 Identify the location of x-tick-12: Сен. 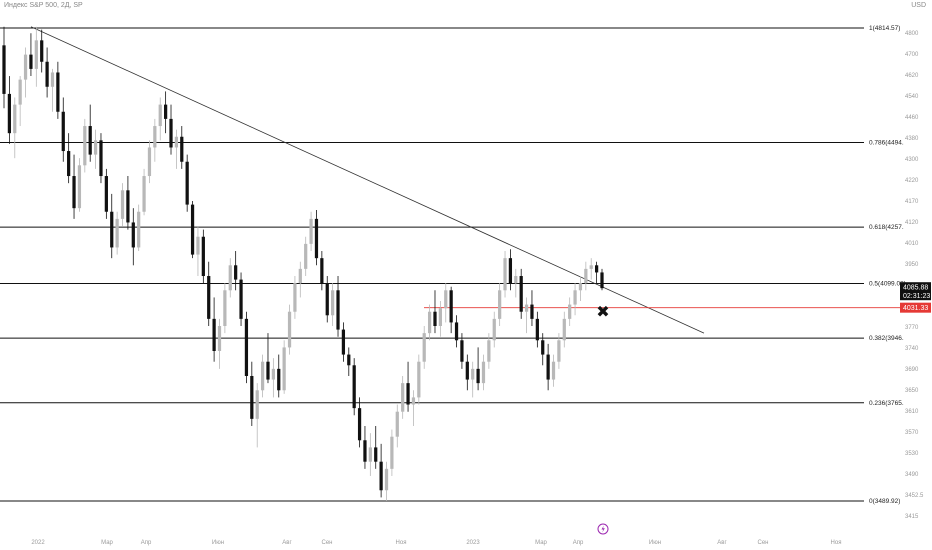
(763, 543).